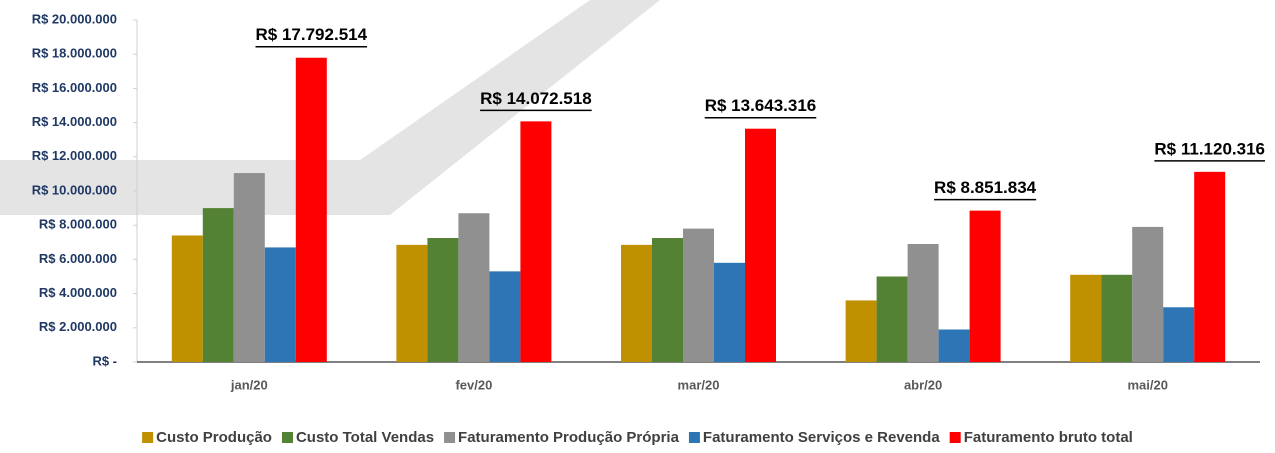 The image size is (1275, 453). I want to click on x-tick-label: mai/20, so click(1147, 384).